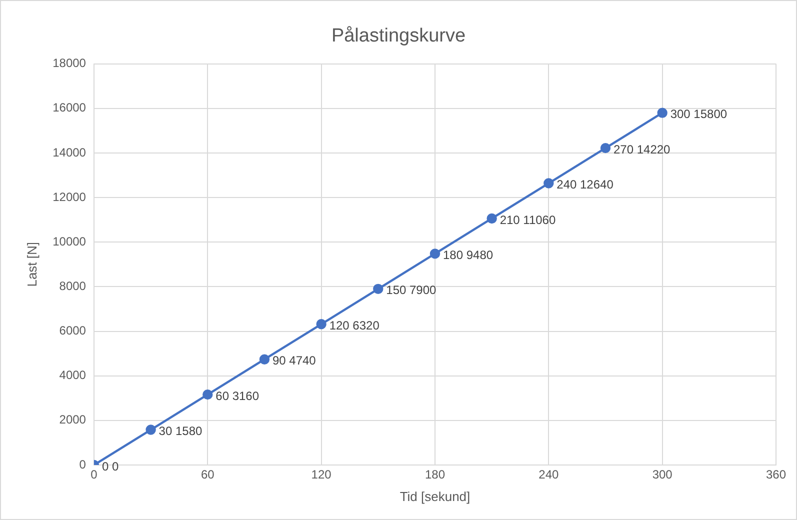  Describe the element at coordinates (468, 255) in the screenshot. I see `data-label: 180 9480` at that location.